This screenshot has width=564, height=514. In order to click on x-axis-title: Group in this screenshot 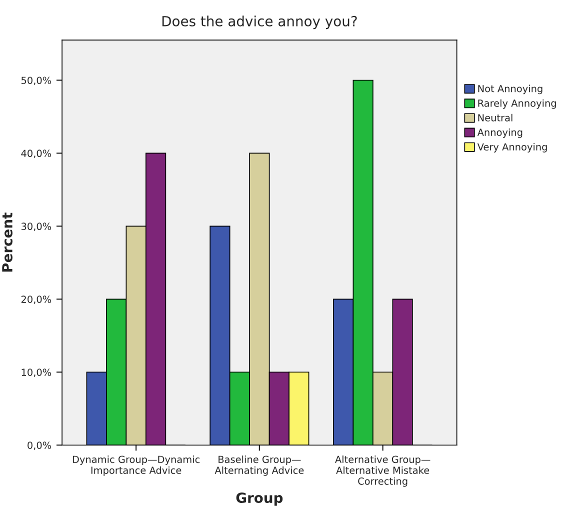, I will do `click(259, 499)`.